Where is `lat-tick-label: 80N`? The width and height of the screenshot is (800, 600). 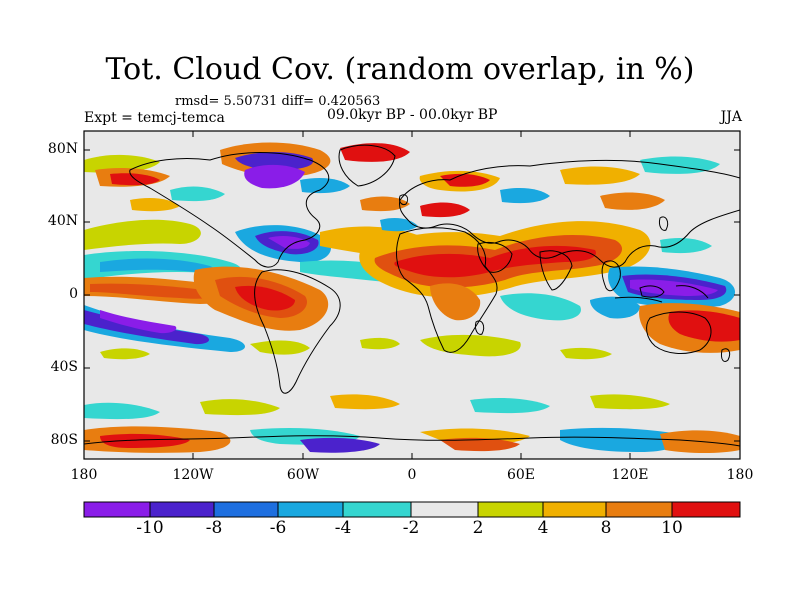 lat-tick-label: 80N is located at coordinates (62, 149).